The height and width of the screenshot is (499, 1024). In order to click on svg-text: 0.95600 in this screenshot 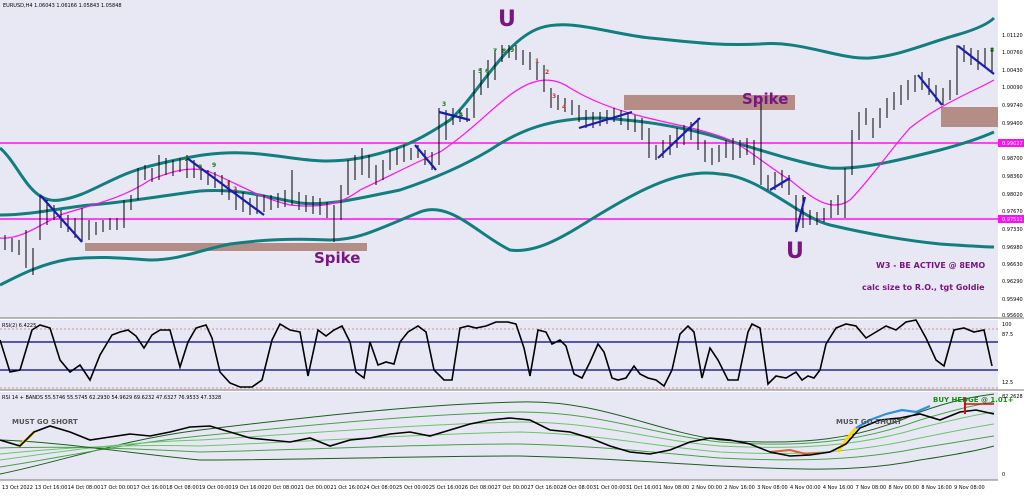, I will do `click(1012, 316)`.